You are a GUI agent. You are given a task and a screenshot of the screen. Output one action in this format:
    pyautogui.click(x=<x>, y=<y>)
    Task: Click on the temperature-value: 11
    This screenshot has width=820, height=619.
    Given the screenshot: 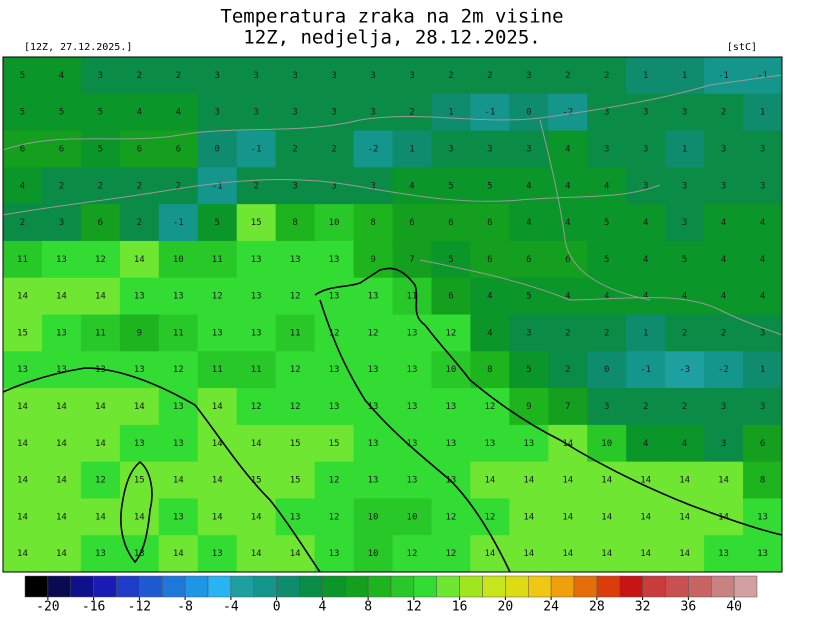 What is the action you would take?
    pyautogui.click(x=256, y=370)
    